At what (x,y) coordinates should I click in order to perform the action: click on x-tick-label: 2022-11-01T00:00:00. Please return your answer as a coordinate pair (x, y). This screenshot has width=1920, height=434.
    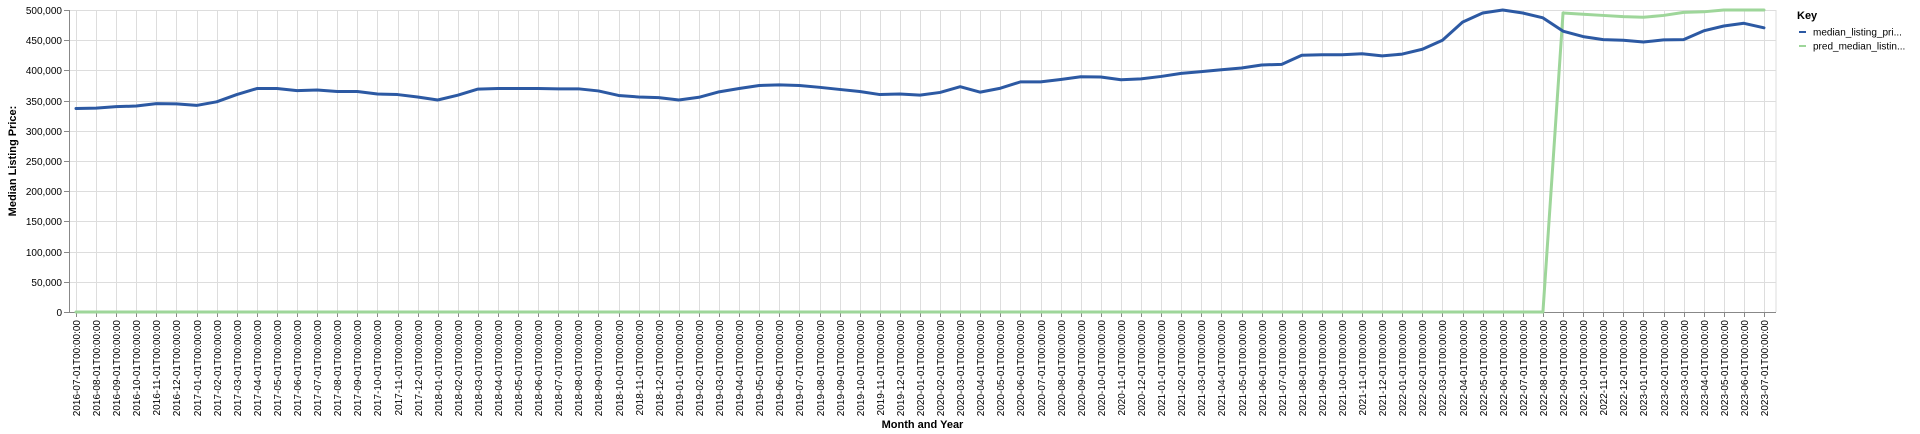
    Looking at the image, I should click on (1604, 368).